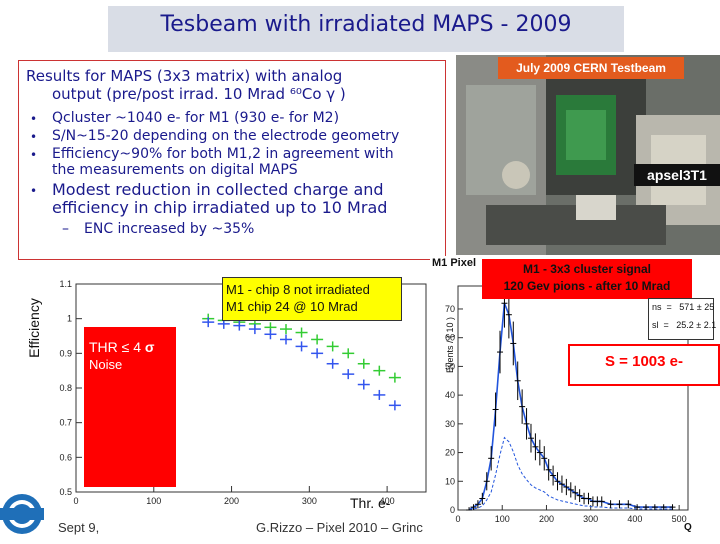 The width and height of the screenshot is (720, 544). What do you see at coordinates (590, 519) in the screenshot?
I see `hist-x-tick-label: 300` at bounding box center [590, 519].